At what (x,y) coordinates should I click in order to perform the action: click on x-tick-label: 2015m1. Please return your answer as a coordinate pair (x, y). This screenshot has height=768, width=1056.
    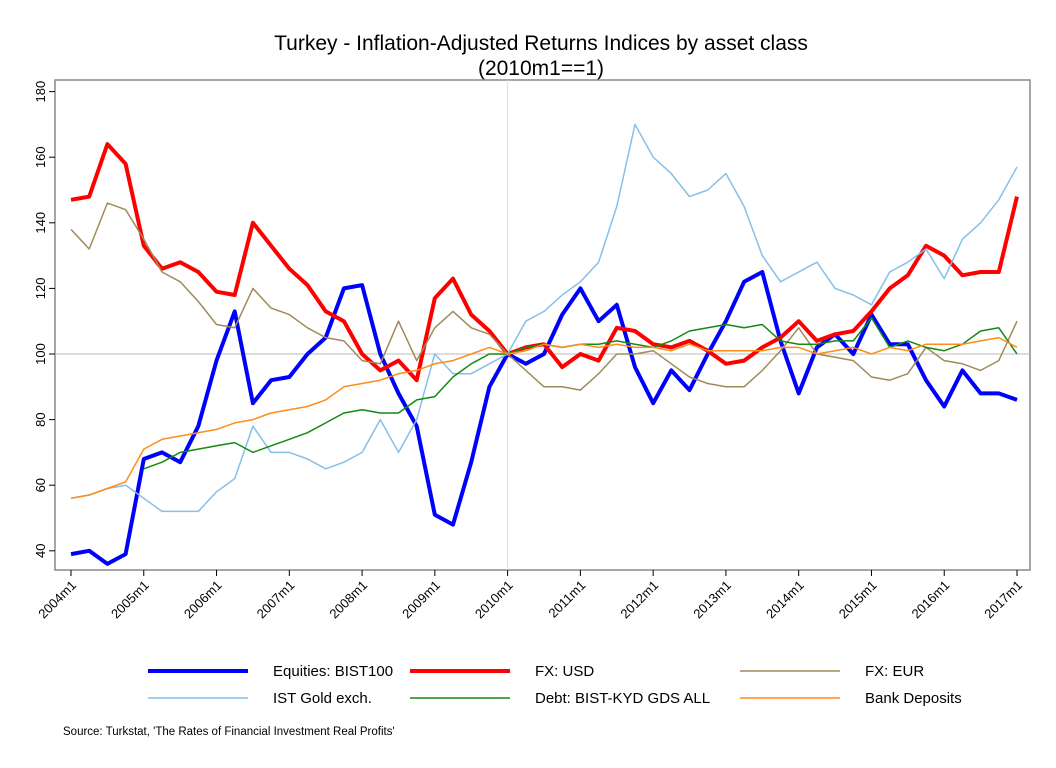
    Looking at the image, I should click on (858, 600).